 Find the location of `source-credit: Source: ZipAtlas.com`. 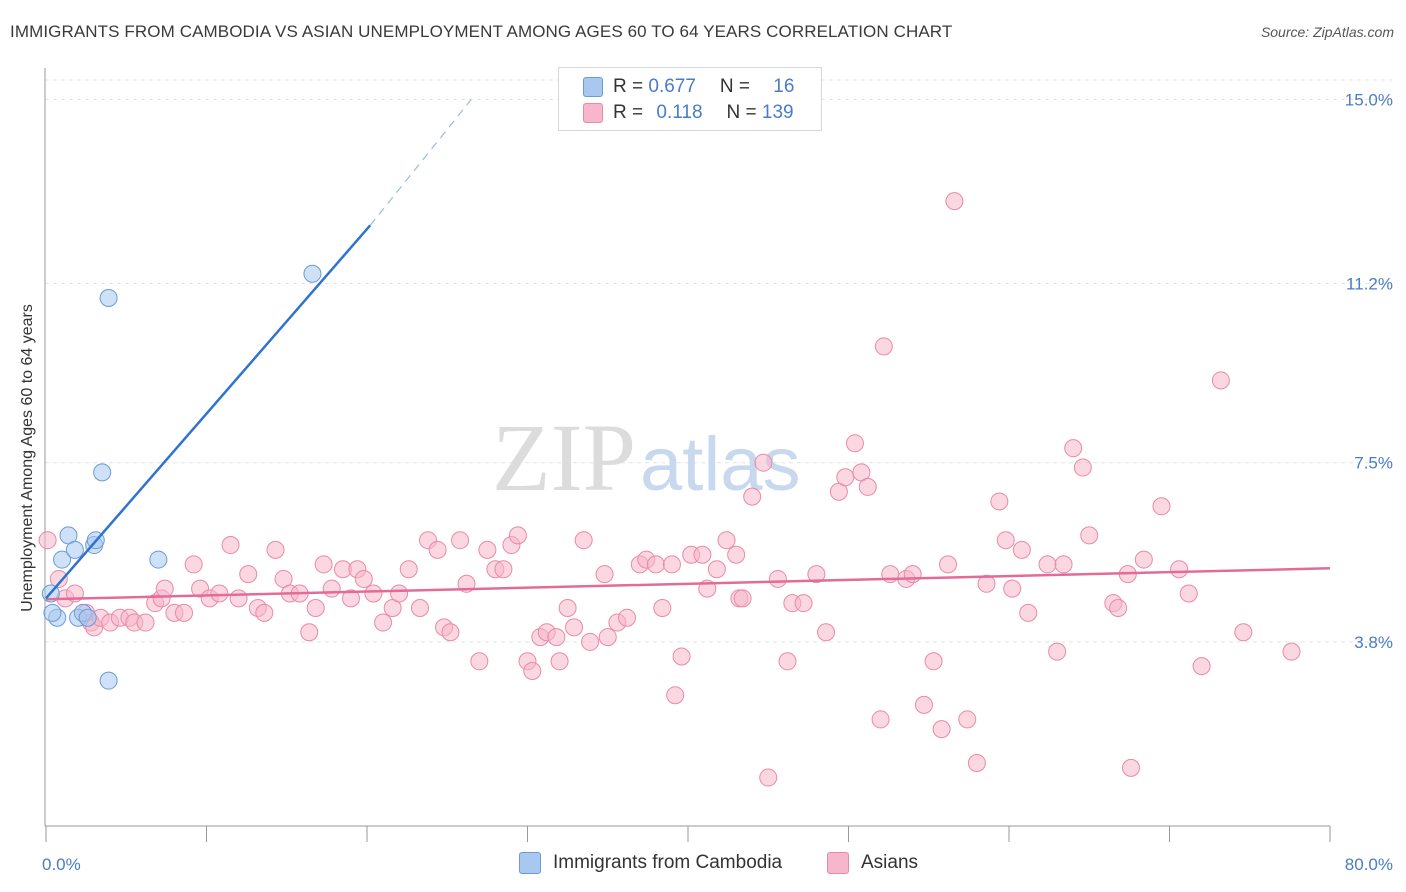

source-credit: Source: ZipAtlas.com is located at coordinates (1327, 32).